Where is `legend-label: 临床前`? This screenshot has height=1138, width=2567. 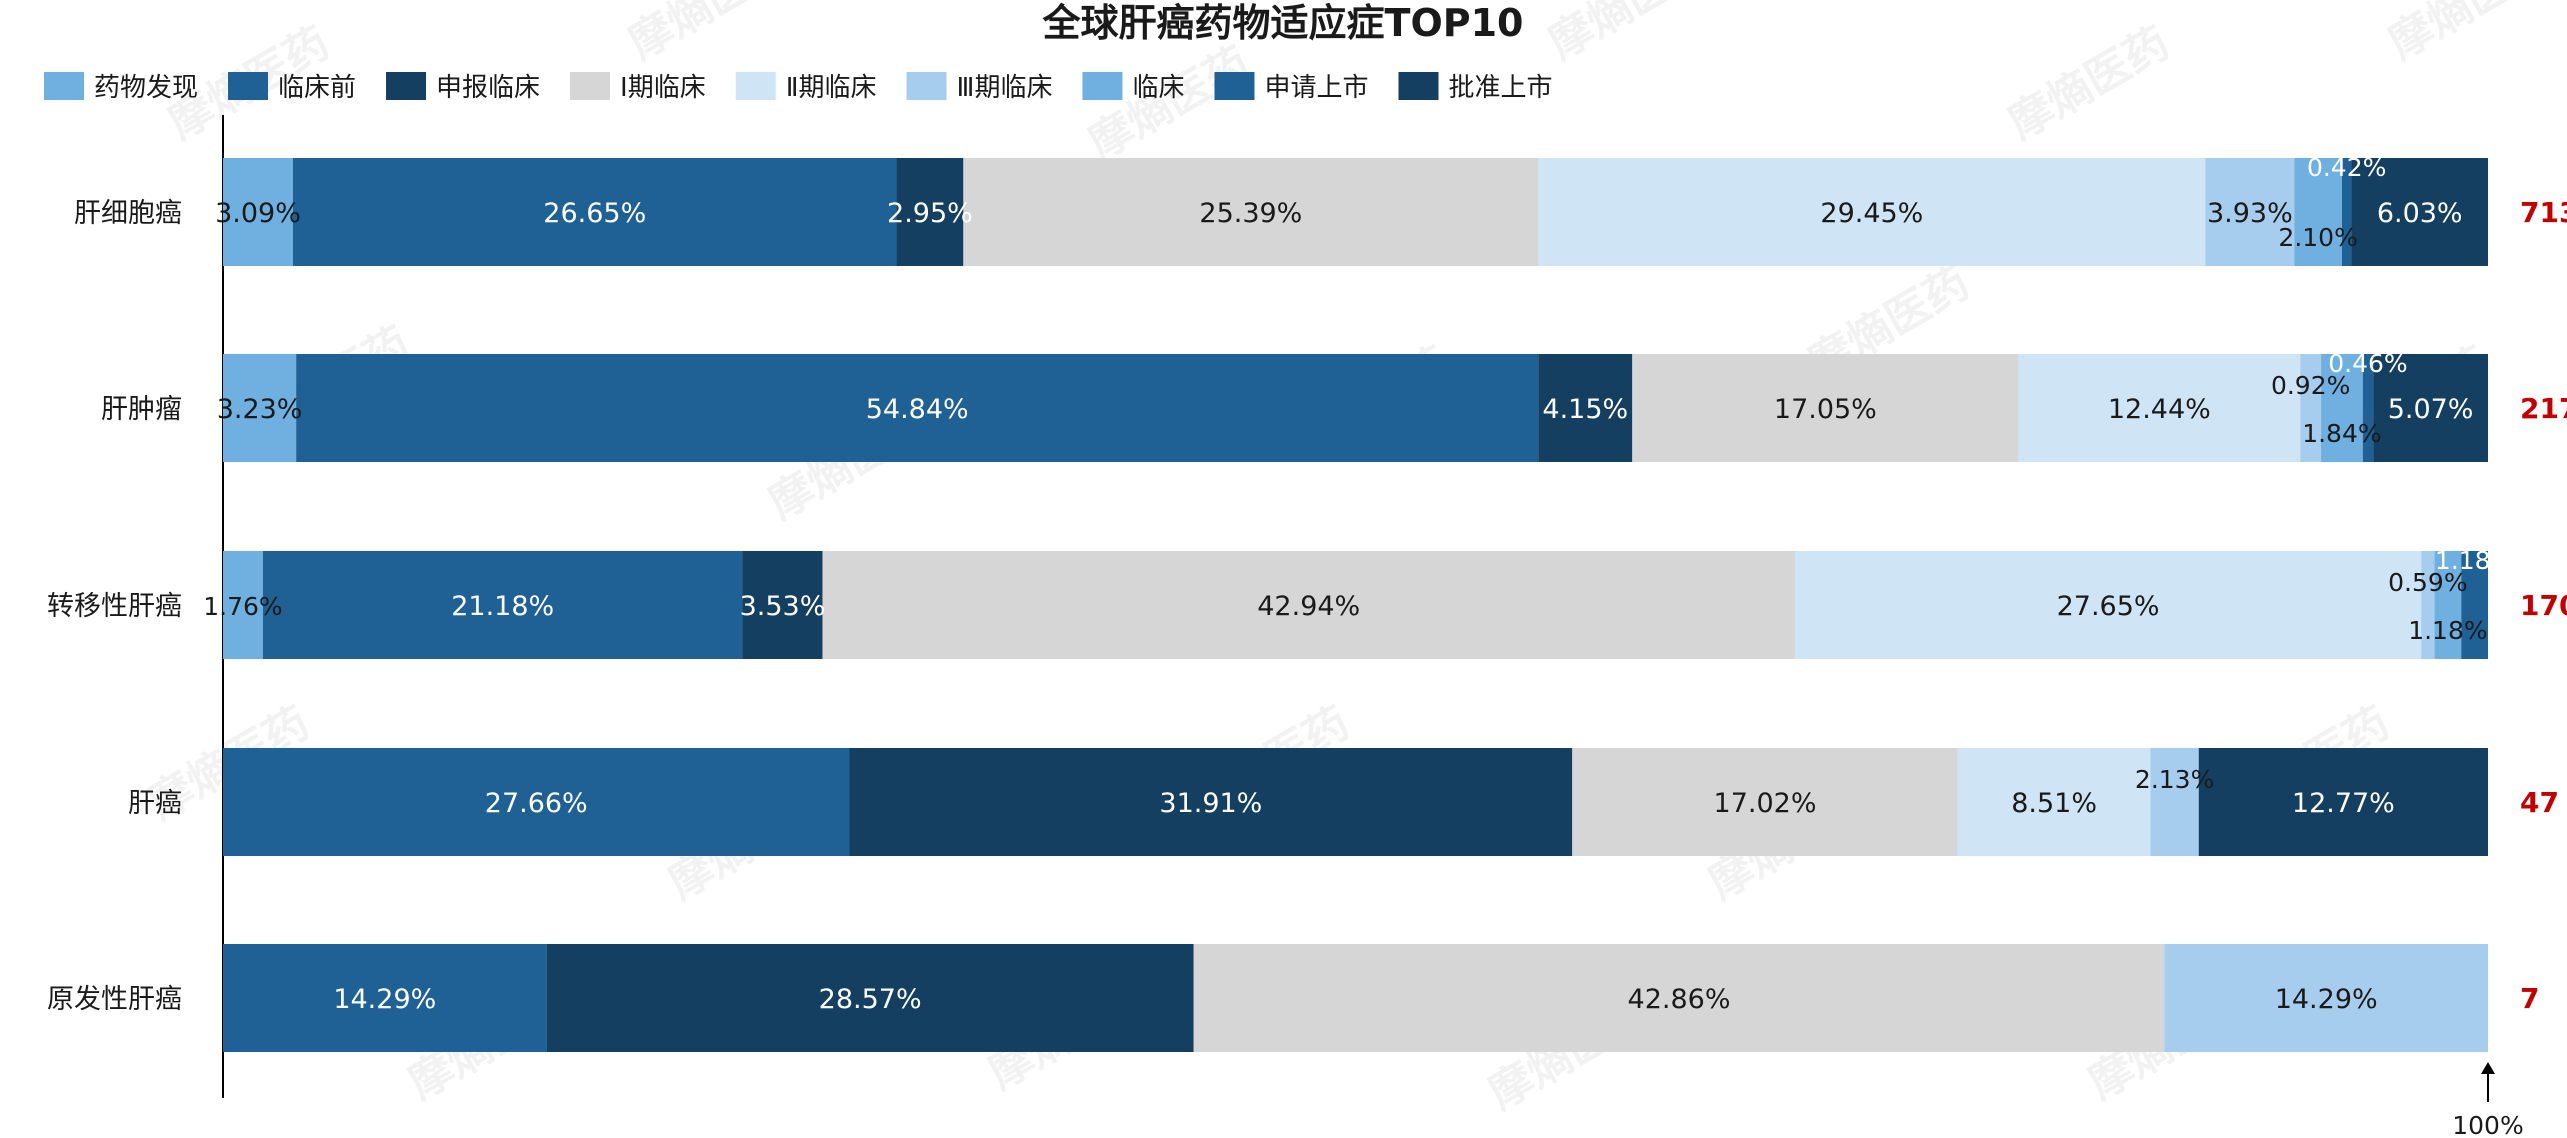
legend-label: 临床前 is located at coordinates (317, 88).